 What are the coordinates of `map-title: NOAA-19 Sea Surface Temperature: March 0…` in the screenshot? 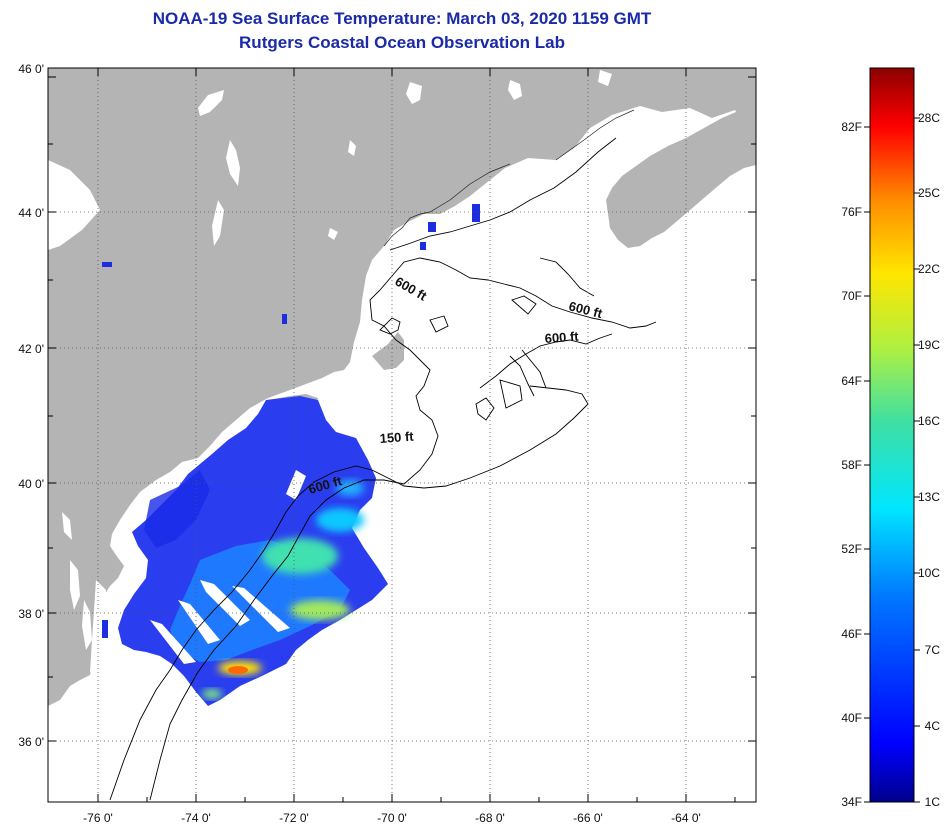 It's located at (402, 18).